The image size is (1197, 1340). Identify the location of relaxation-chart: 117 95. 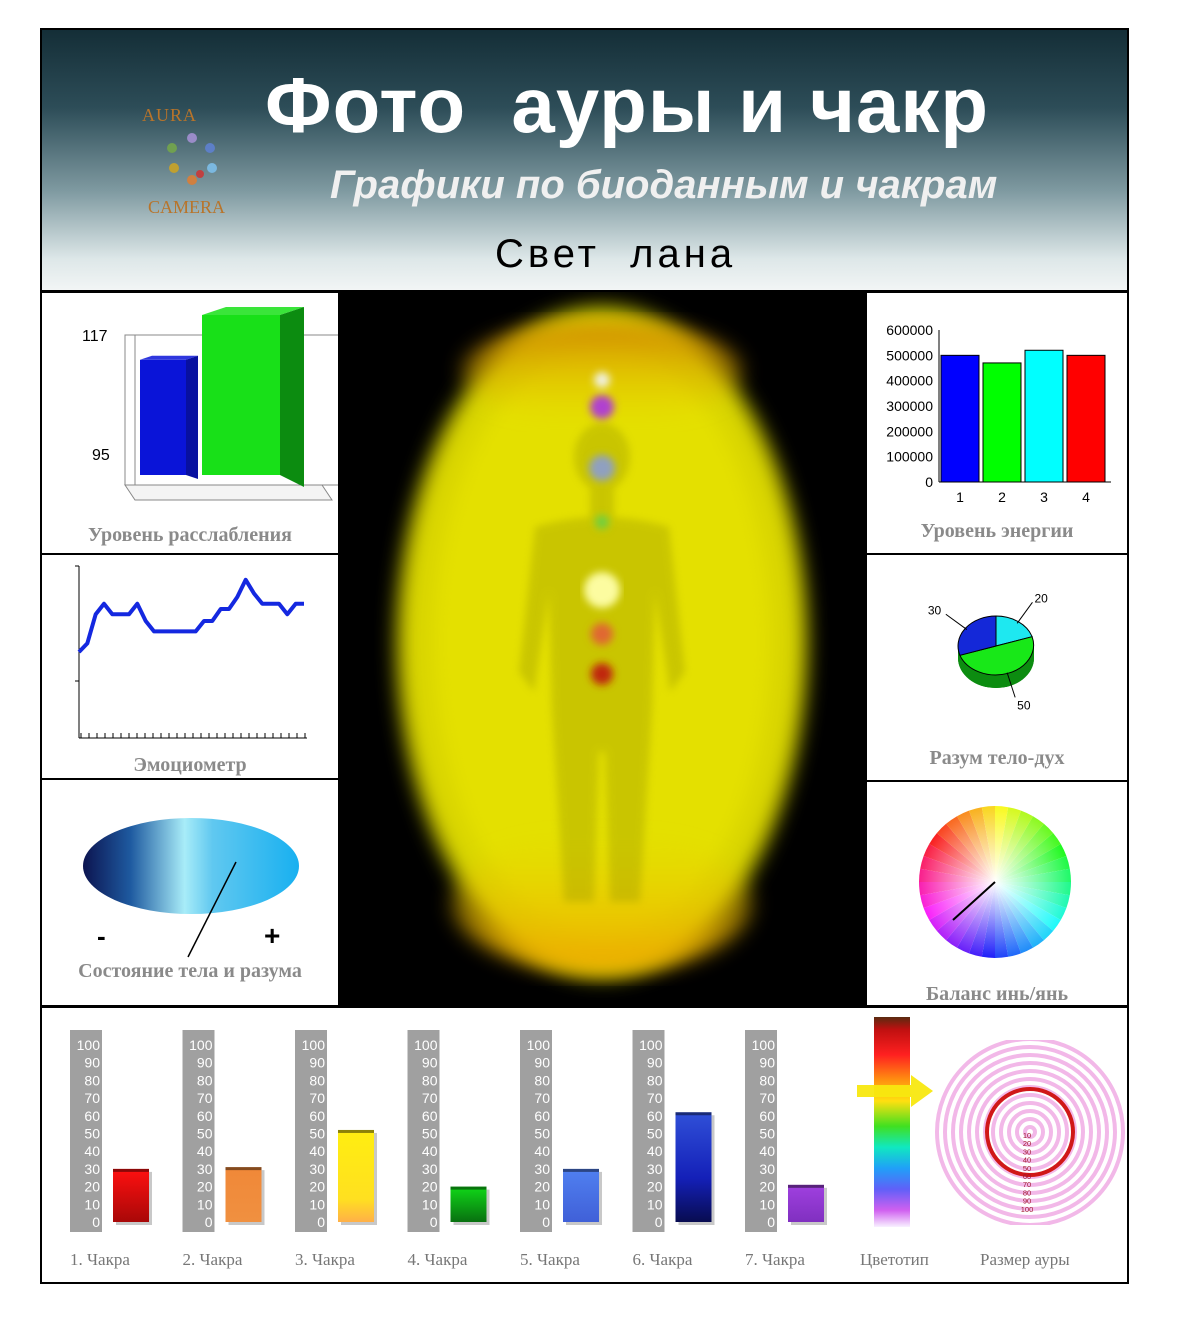
(210, 404).